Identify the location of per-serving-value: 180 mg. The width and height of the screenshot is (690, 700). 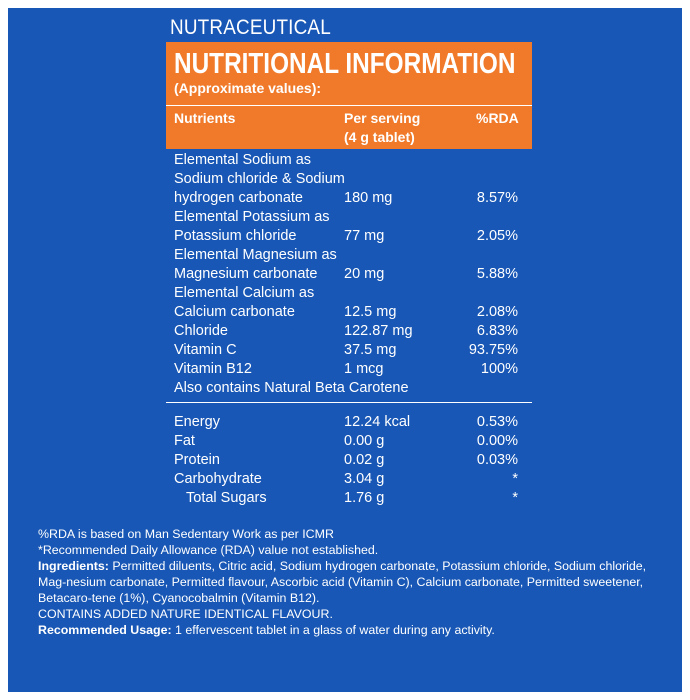
(368, 198).